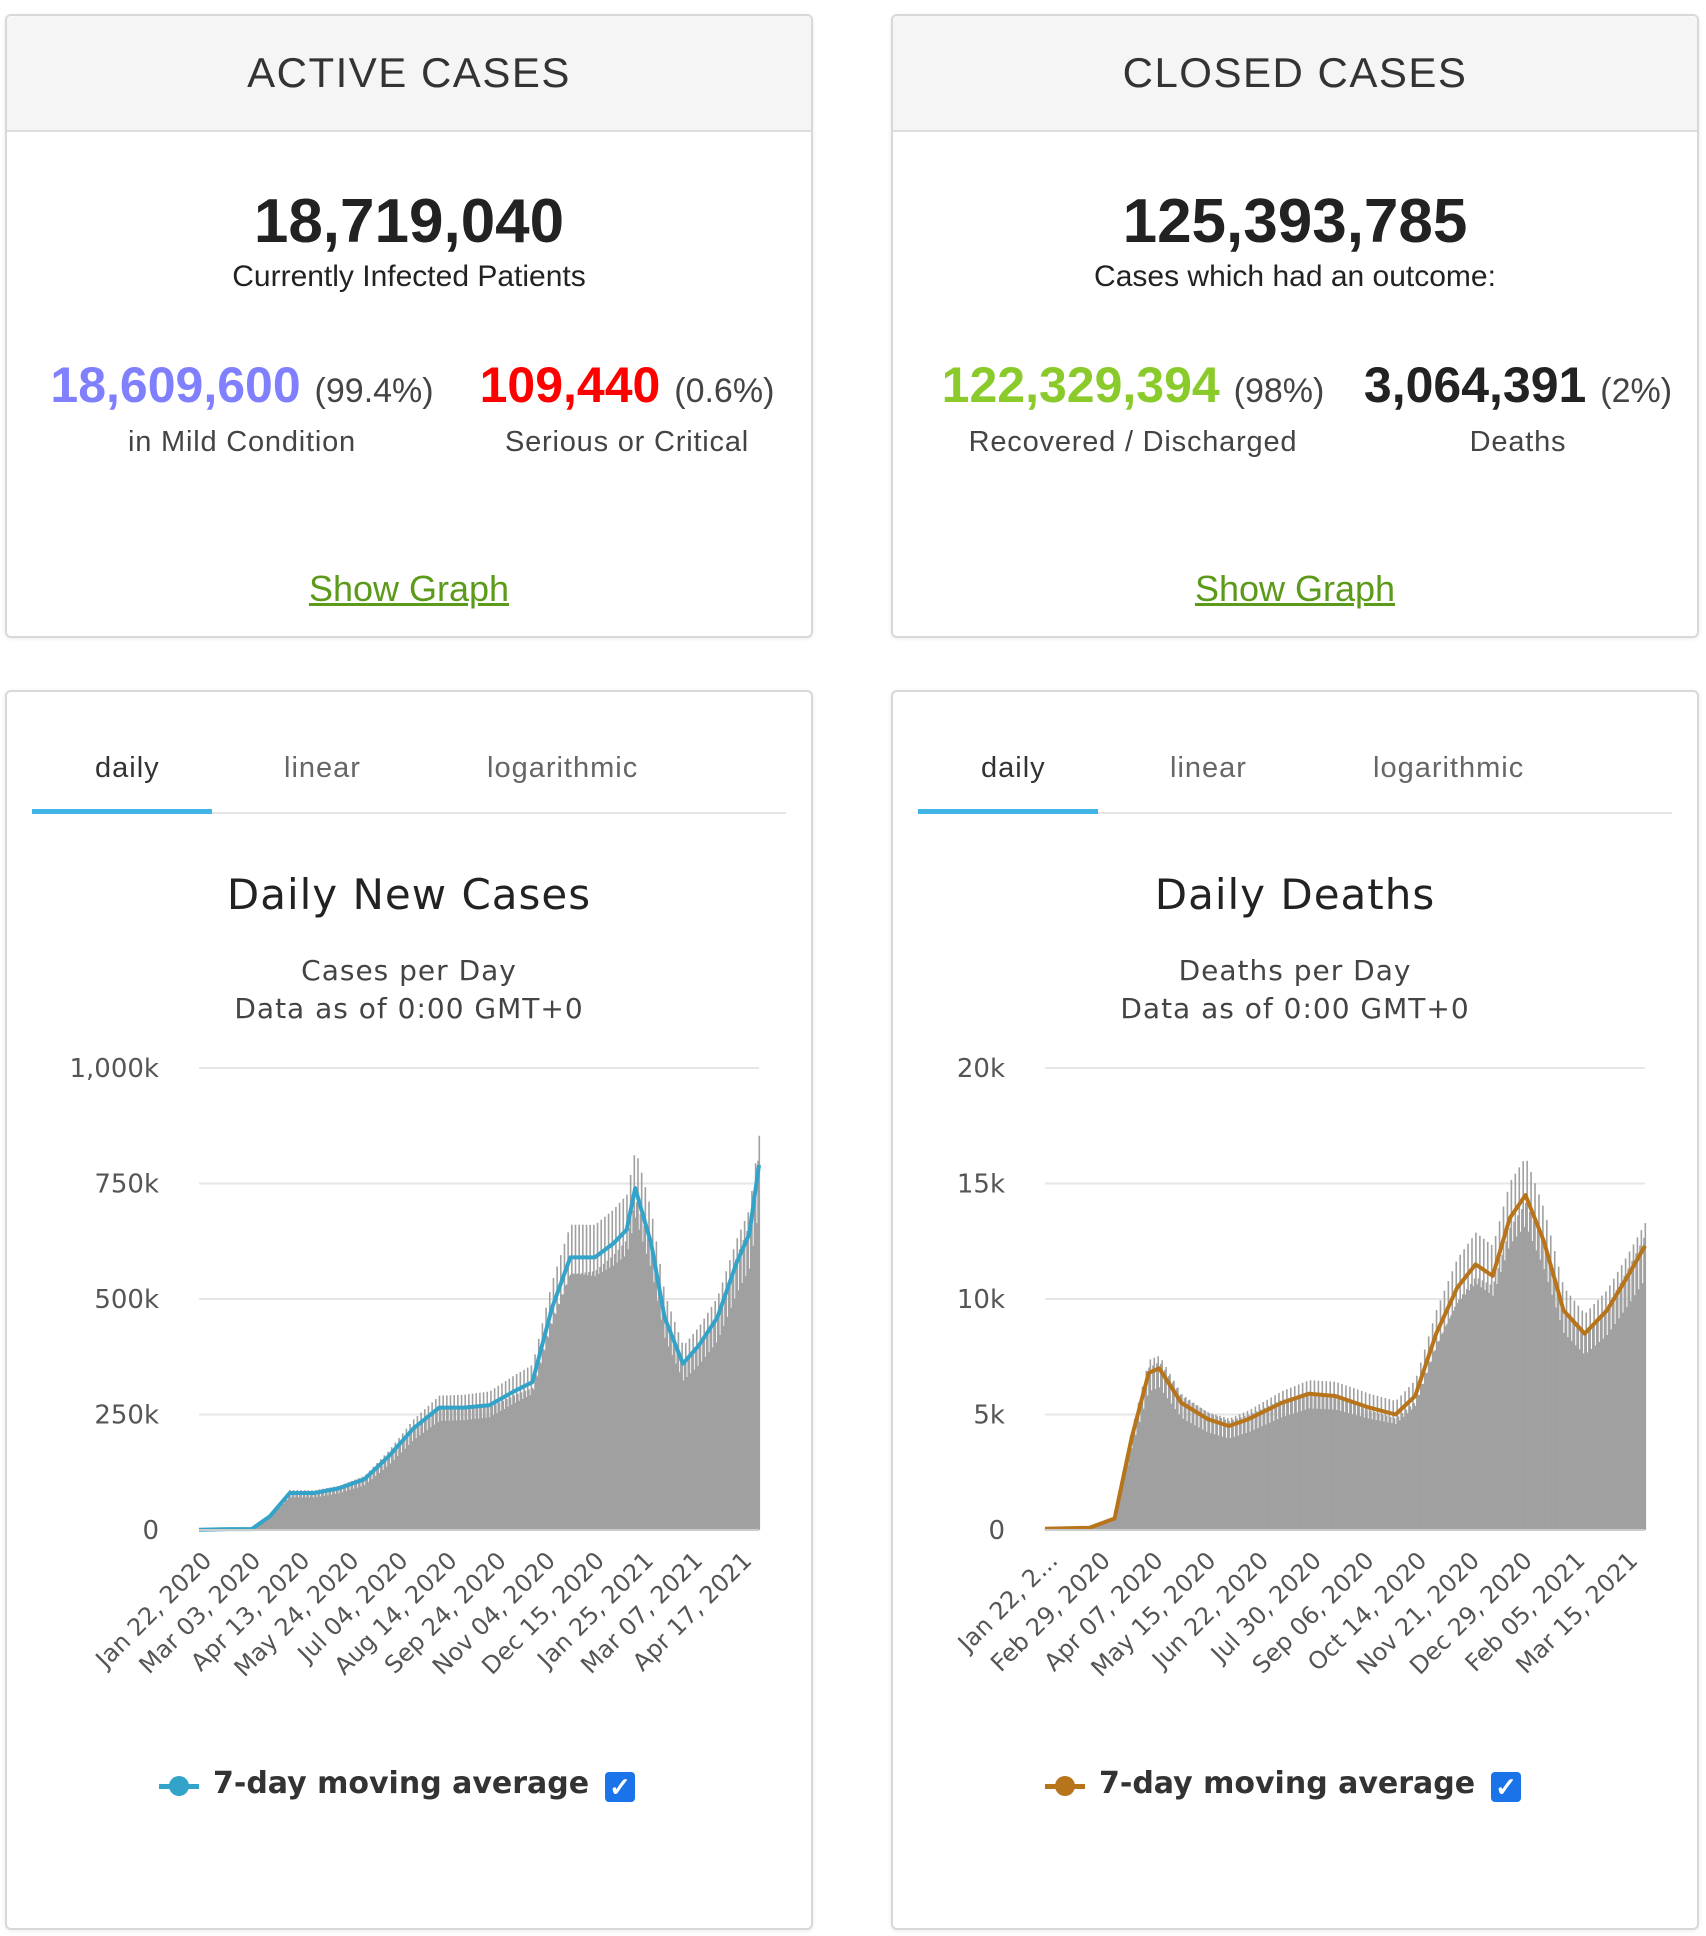 The height and width of the screenshot is (1936, 1706). What do you see at coordinates (1295, 221) in the screenshot?
I see `closed-cases-total: 125,393,785` at bounding box center [1295, 221].